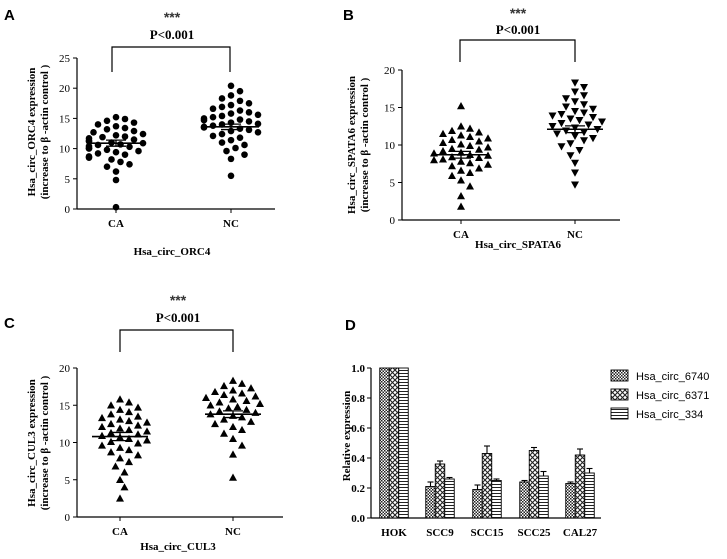 This screenshot has height=559, width=727. Describe the element at coordinates (68, 481) in the screenshot. I see `y-tick-label: 5` at that location.